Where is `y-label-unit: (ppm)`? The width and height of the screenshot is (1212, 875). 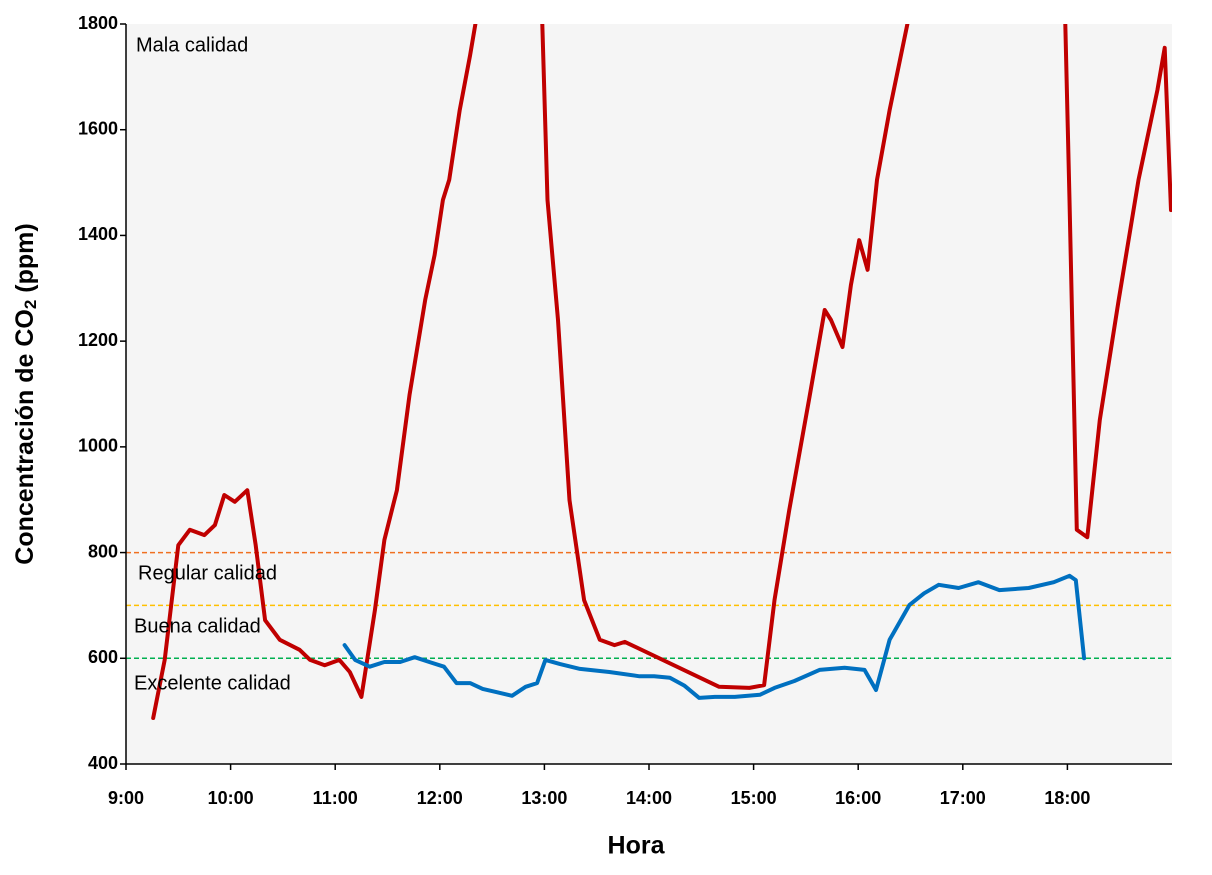
y-label-unit: (ppm) is located at coordinates (25, 261).